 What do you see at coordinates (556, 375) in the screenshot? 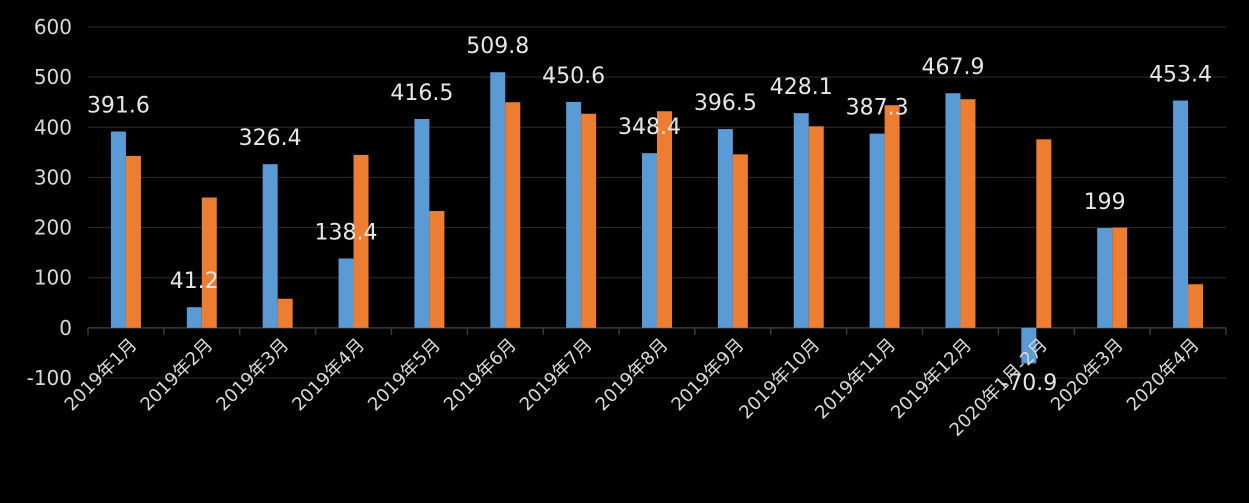
I see `x-category-label: 2019年7月` at bounding box center [556, 375].